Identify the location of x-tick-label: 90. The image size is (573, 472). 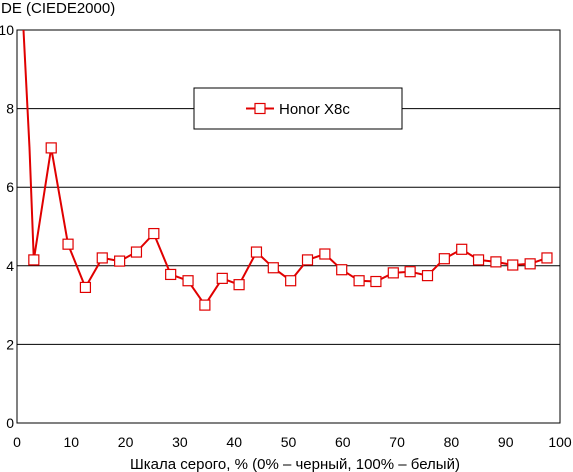
(506, 442).